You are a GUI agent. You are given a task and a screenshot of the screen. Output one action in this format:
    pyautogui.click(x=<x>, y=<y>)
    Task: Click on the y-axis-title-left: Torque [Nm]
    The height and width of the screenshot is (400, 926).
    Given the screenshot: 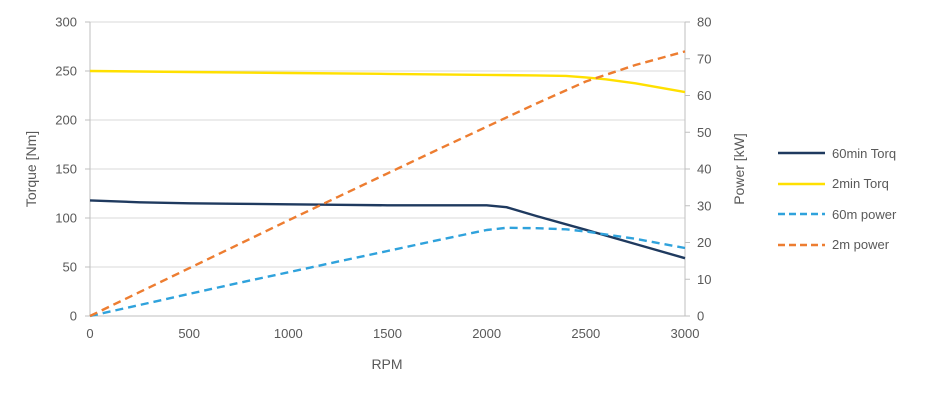 What is the action you would take?
    pyautogui.click(x=31, y=169)
    